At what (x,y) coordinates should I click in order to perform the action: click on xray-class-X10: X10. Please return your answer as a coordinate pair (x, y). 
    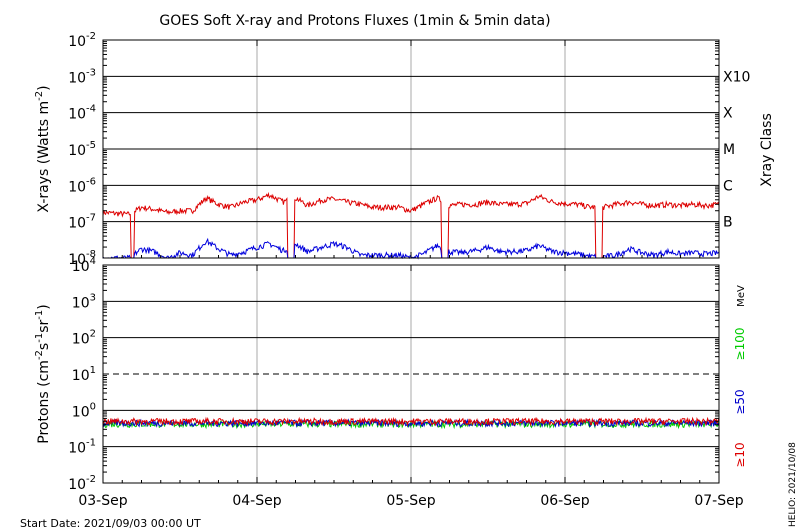
    Looking at the image, I should click on (736, 77).